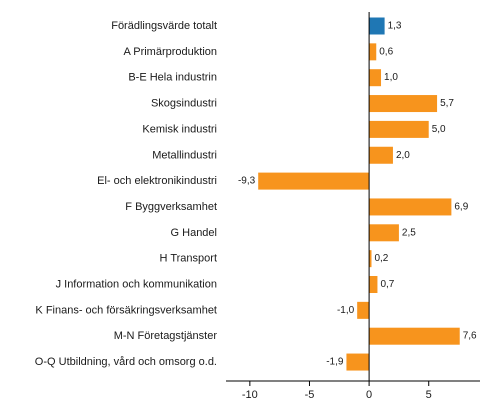  I want to click on category-label: Förädlingsvärde totalt, so click(164, 26).